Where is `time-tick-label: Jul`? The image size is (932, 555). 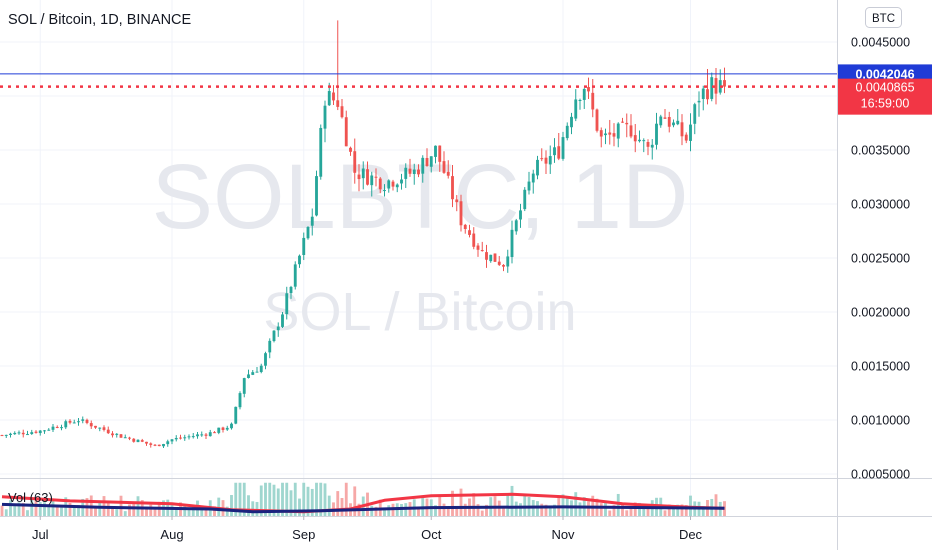
time-tick-label: Jul is located at coordinates (40, 534).